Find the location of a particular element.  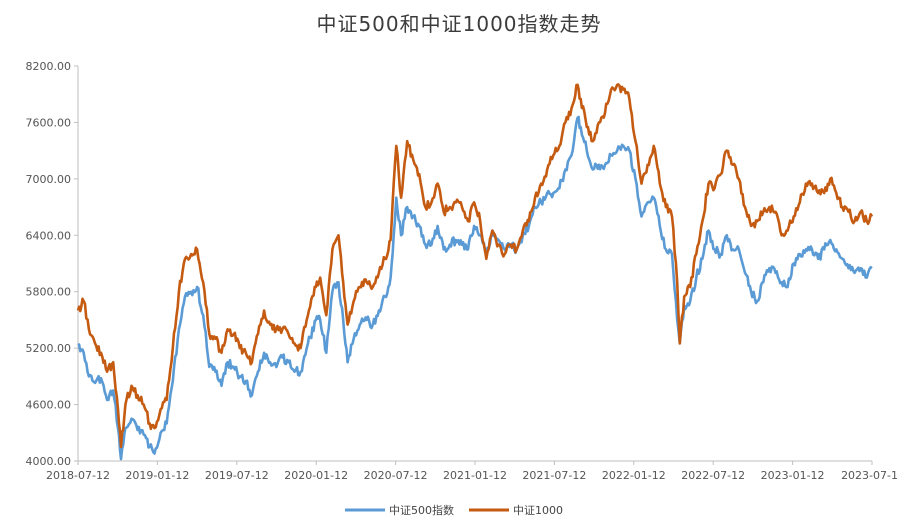

y-tick-label: 7000.00 is located at coordinates (49, 179).